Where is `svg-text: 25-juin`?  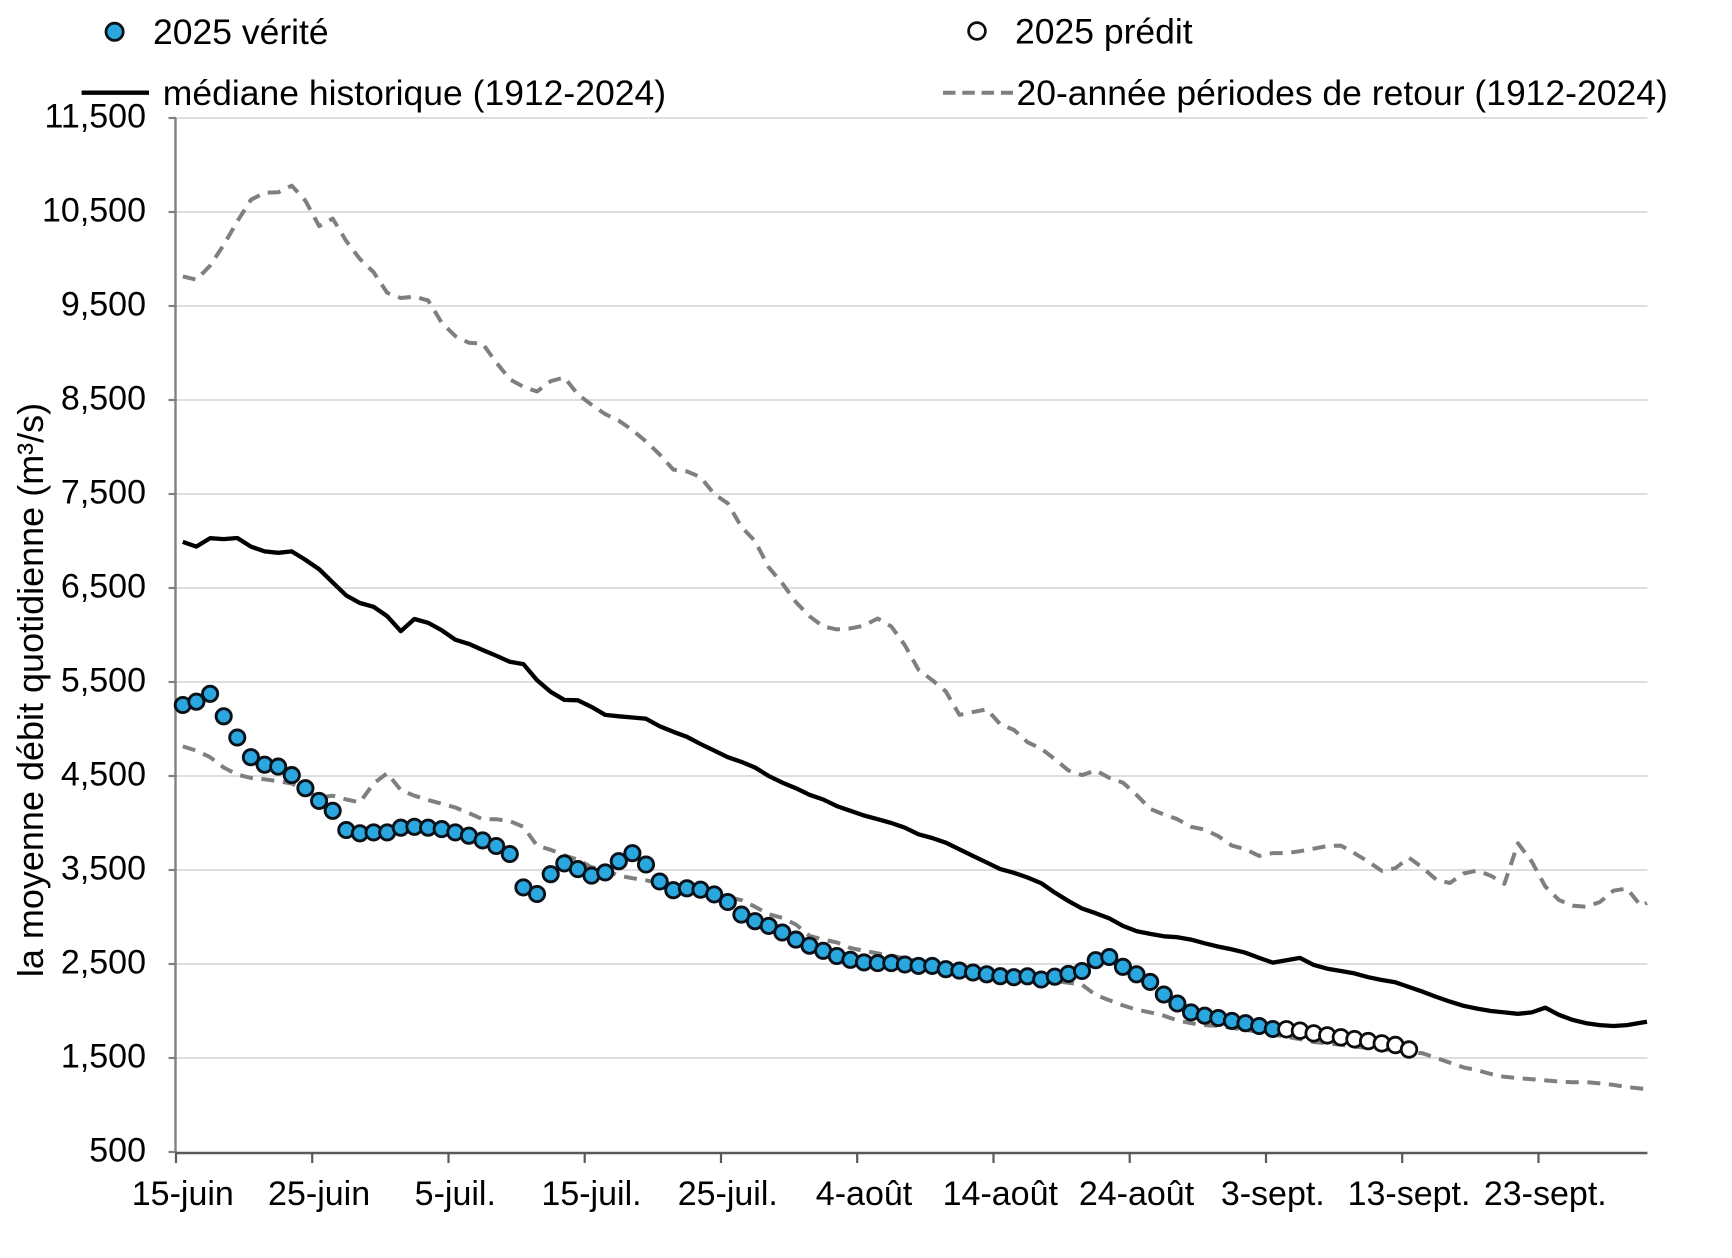
svg-text: 25-juin is located at coordinates (319, 1194).